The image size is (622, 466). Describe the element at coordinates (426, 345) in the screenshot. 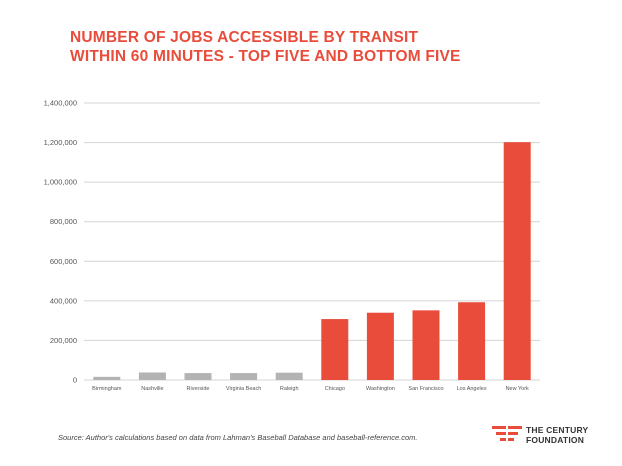

I see `bar-san-francisco` at that location.